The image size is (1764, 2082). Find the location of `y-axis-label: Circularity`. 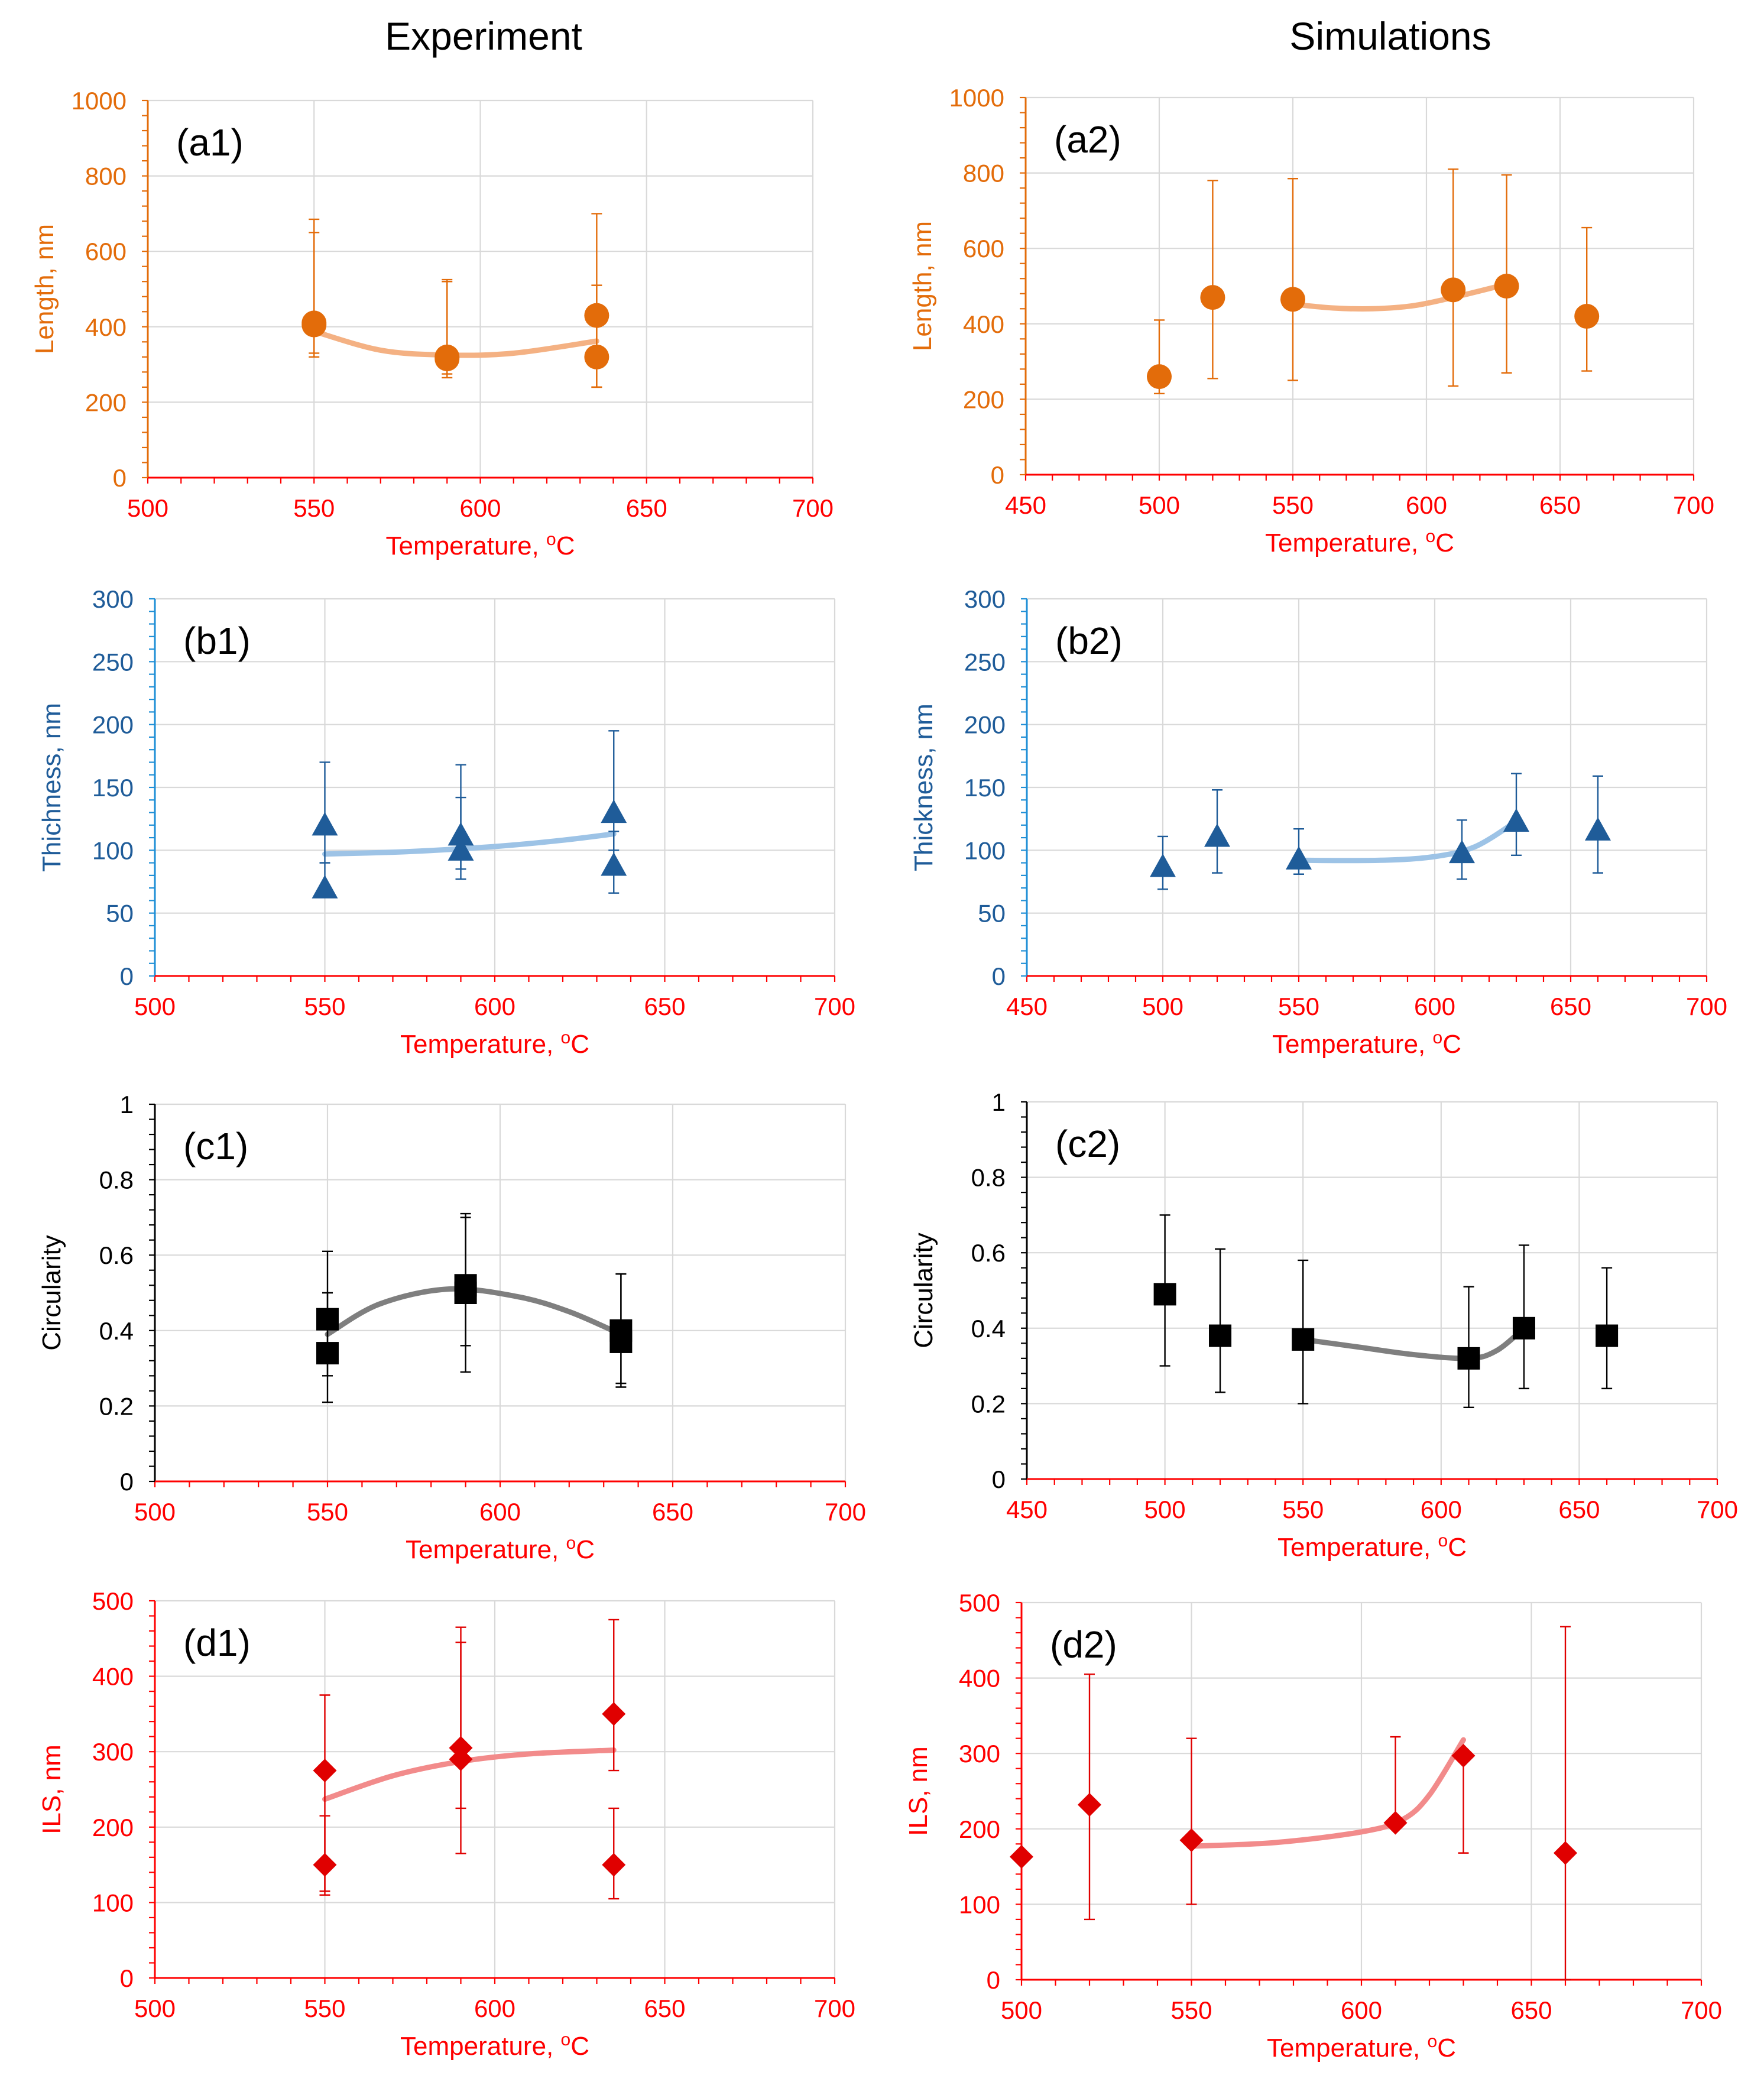

y-axis-label: Circularity is located at coordinates (923, 1290).